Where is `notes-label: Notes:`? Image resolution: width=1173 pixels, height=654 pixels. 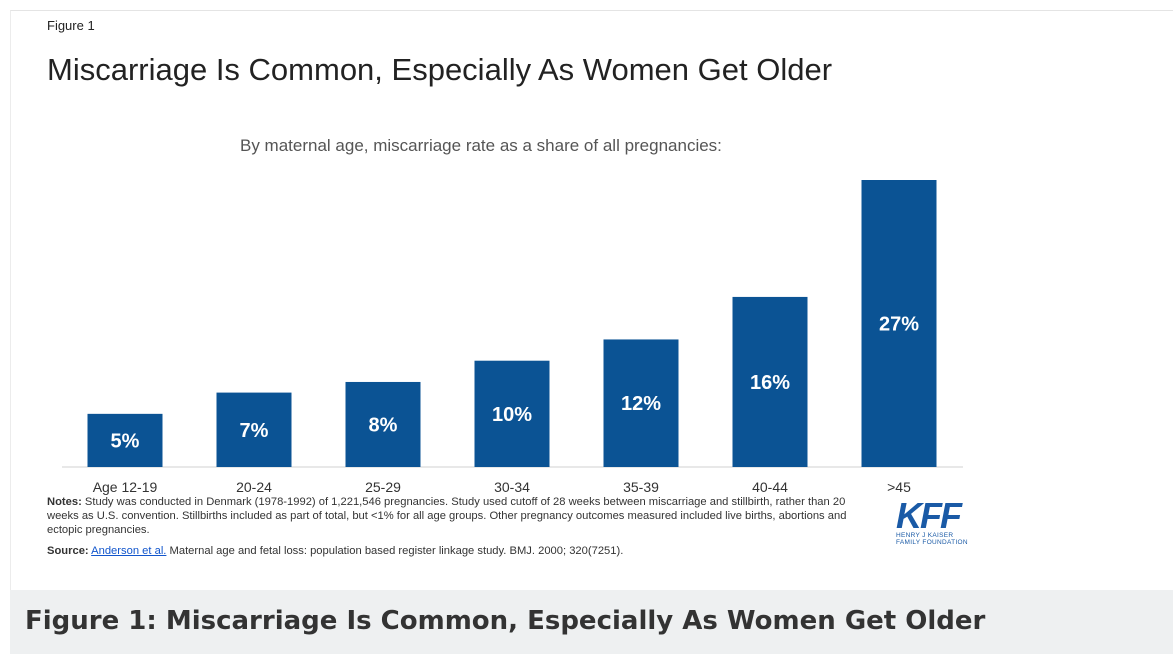 notes-label: Notes: is located at coordinates (64, 502).